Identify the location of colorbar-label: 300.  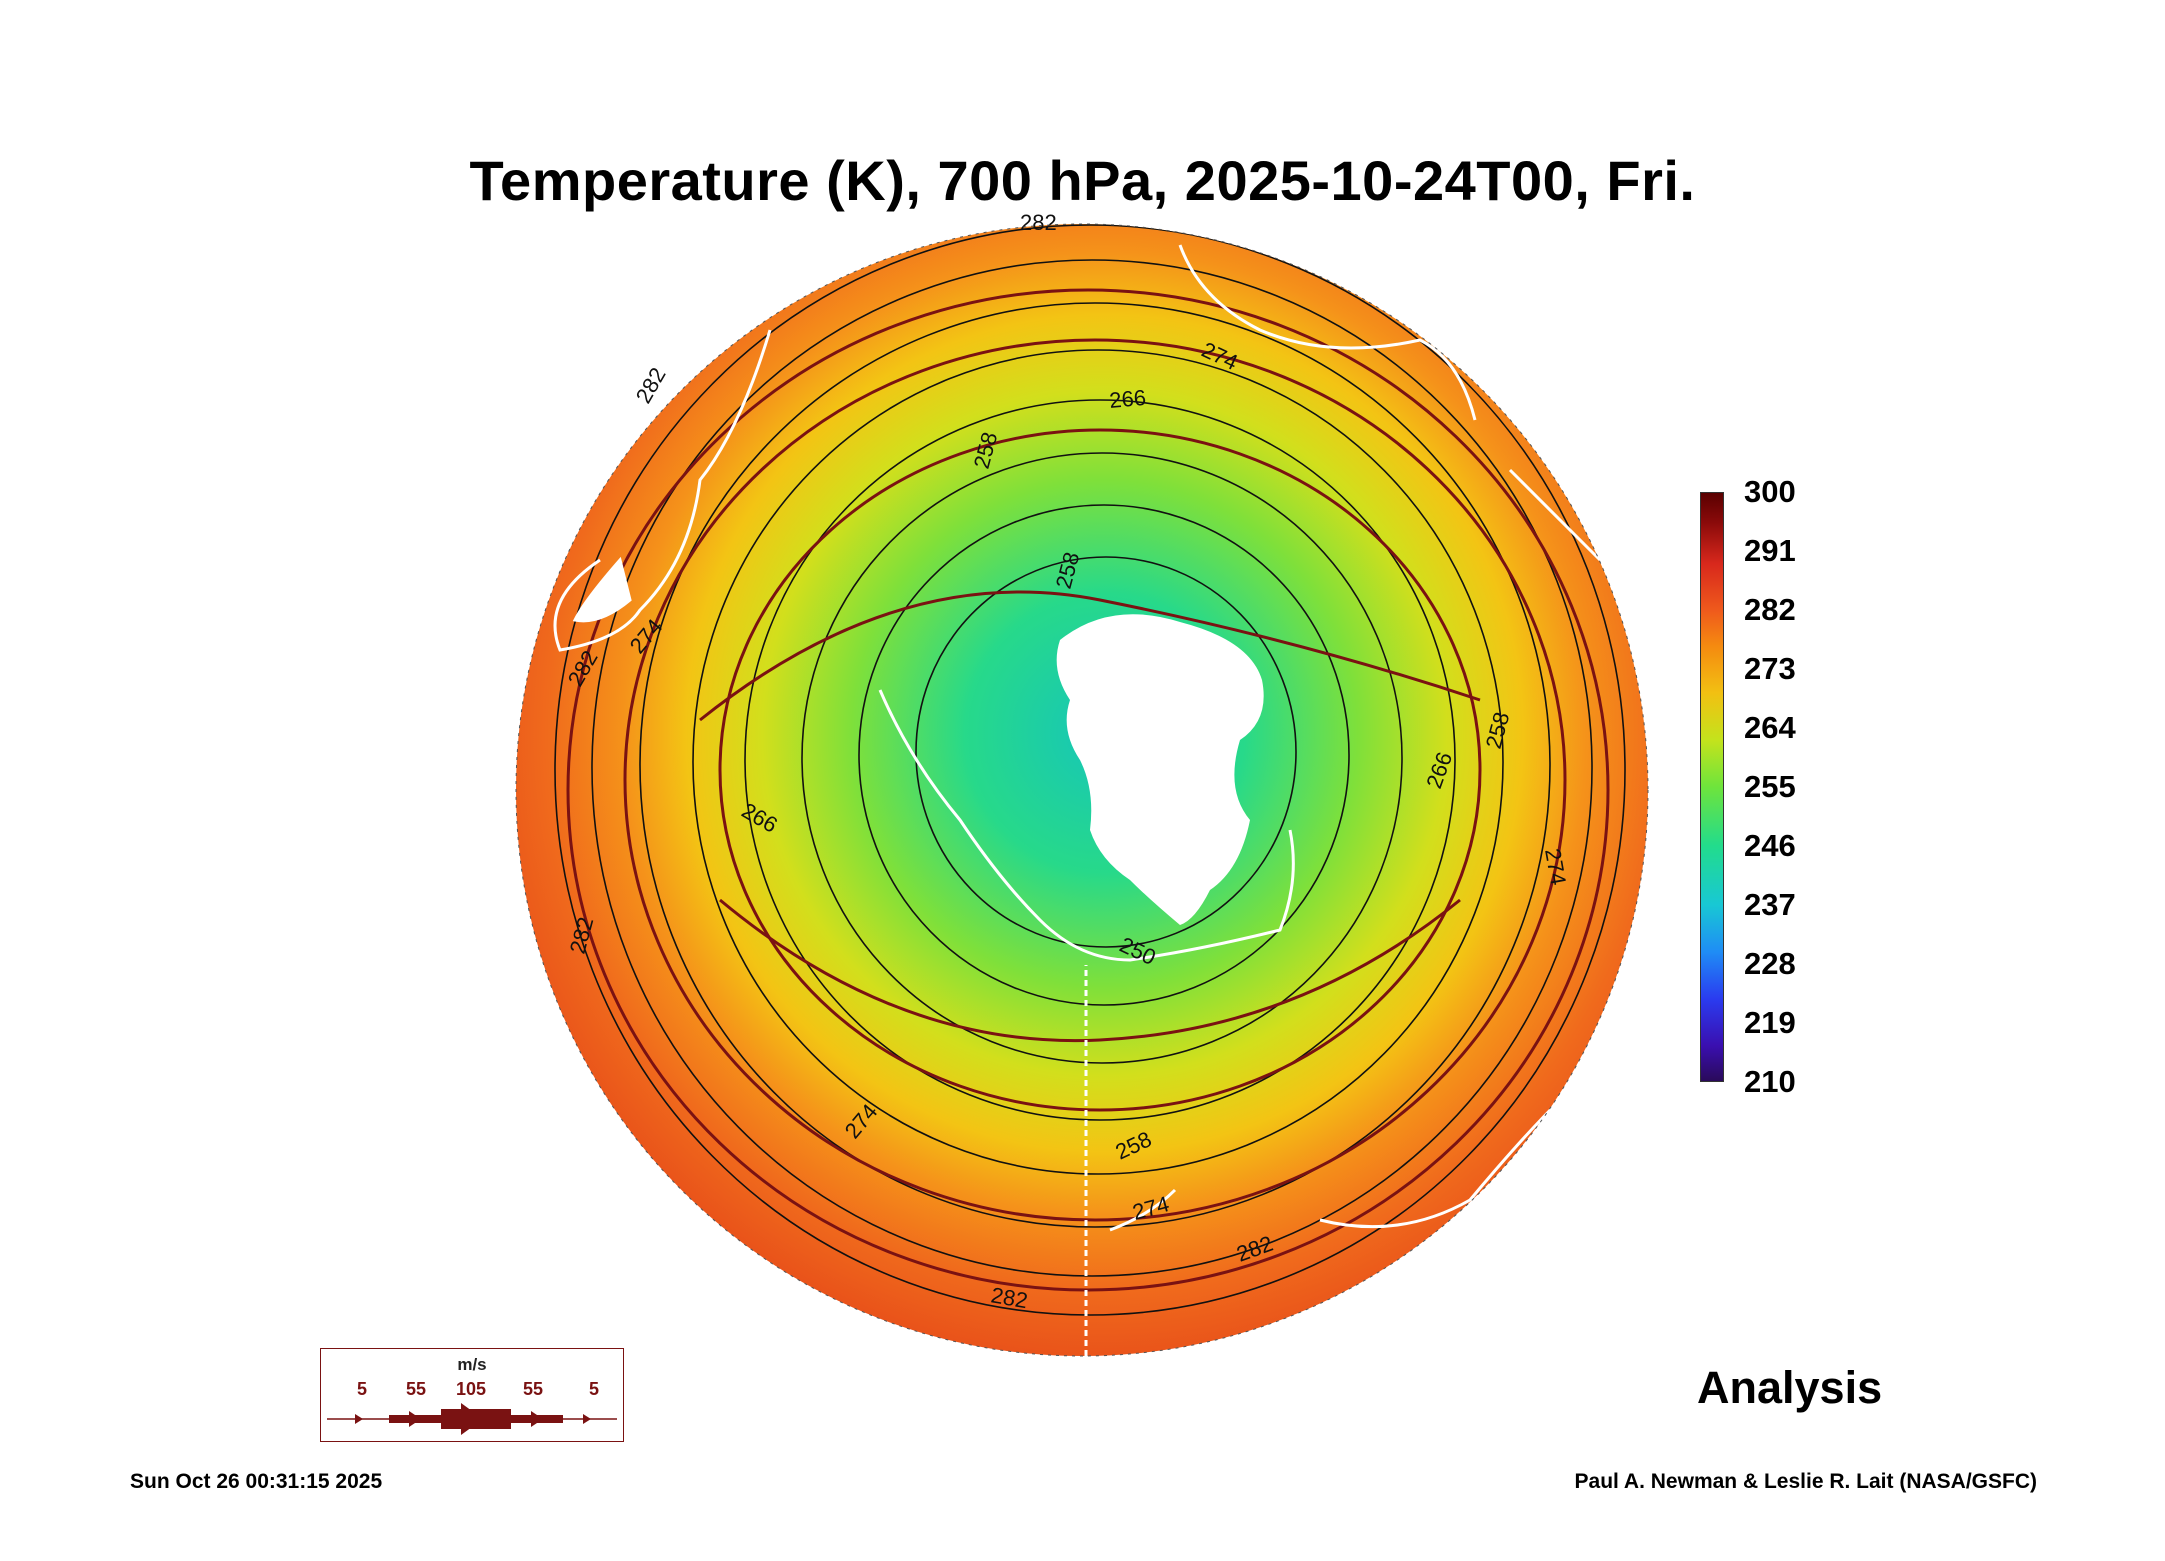
(1770, 491).